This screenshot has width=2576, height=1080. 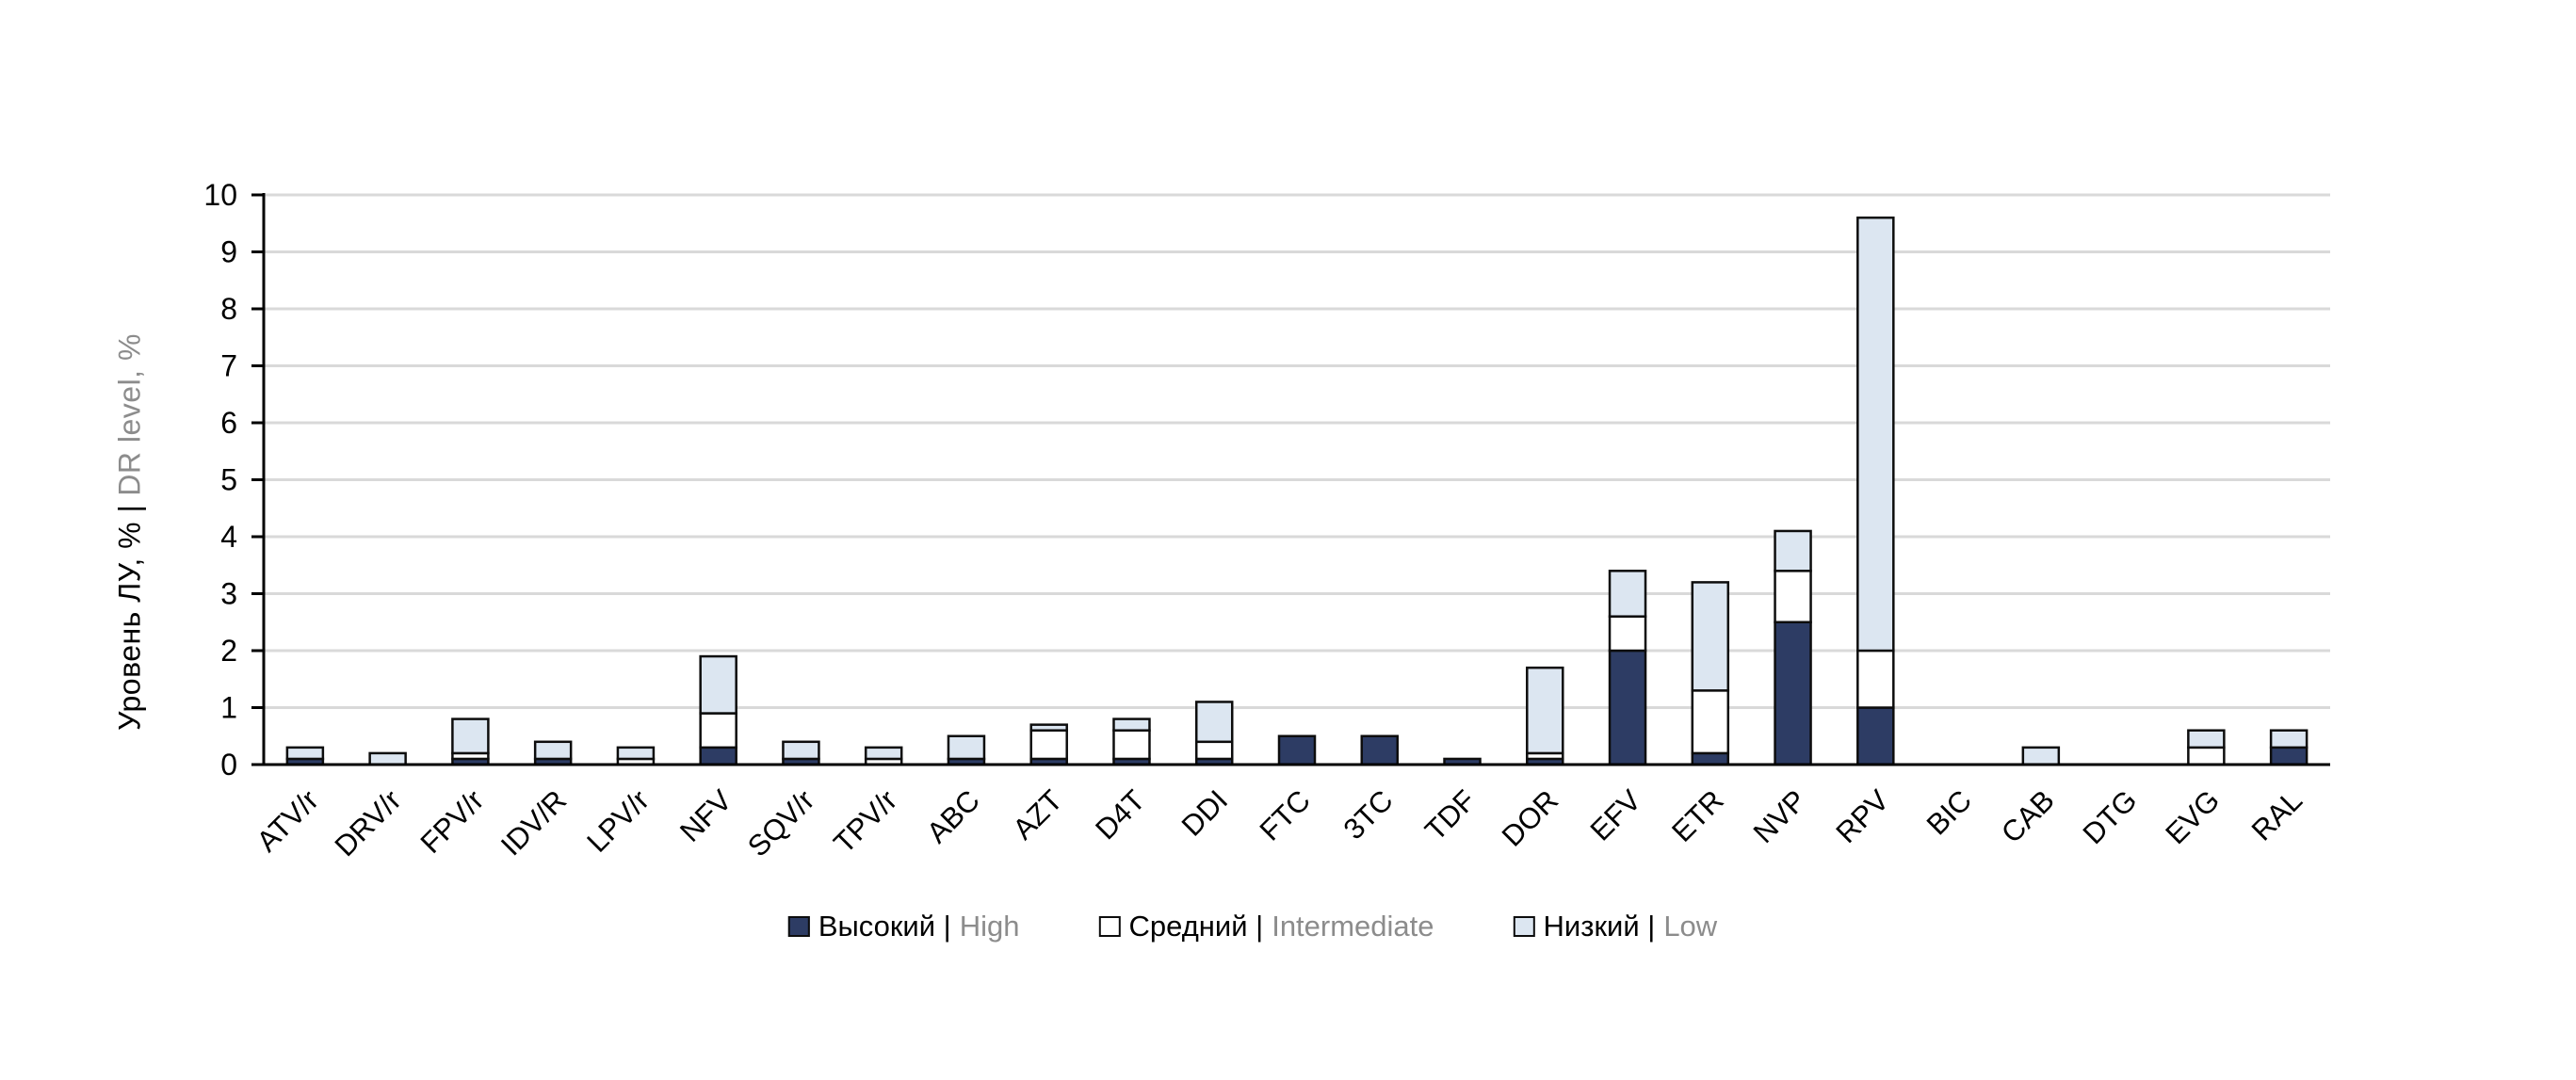 I want to click on category-label-LPV/r: LPV/r, so click(x=618, y=821).